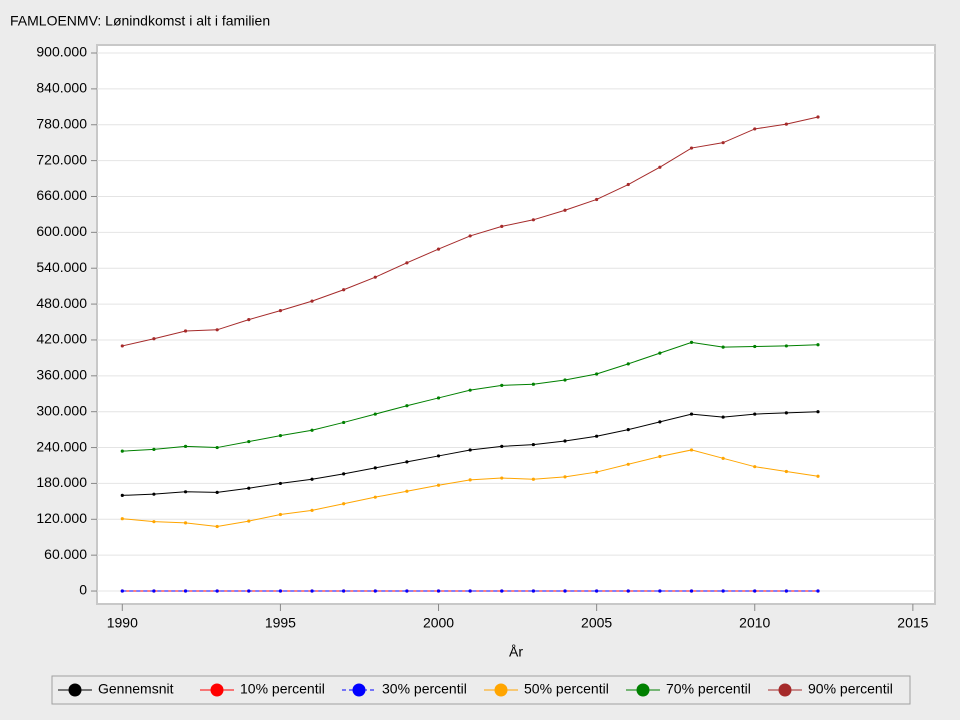 This screenshot has width=960, height=720. I want to click on legend-label: Gennemsnit, so click(136, 689).